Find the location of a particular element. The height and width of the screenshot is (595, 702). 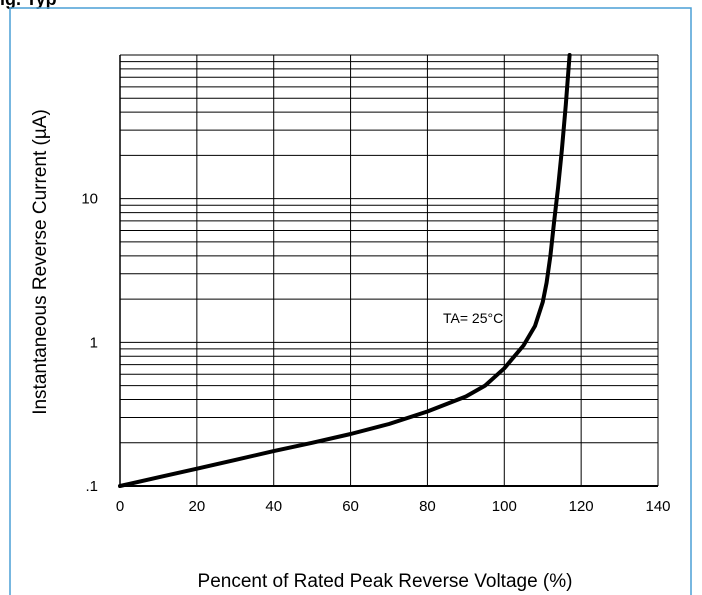

x-tick-label: 100 is located at coordinates (504, 506).